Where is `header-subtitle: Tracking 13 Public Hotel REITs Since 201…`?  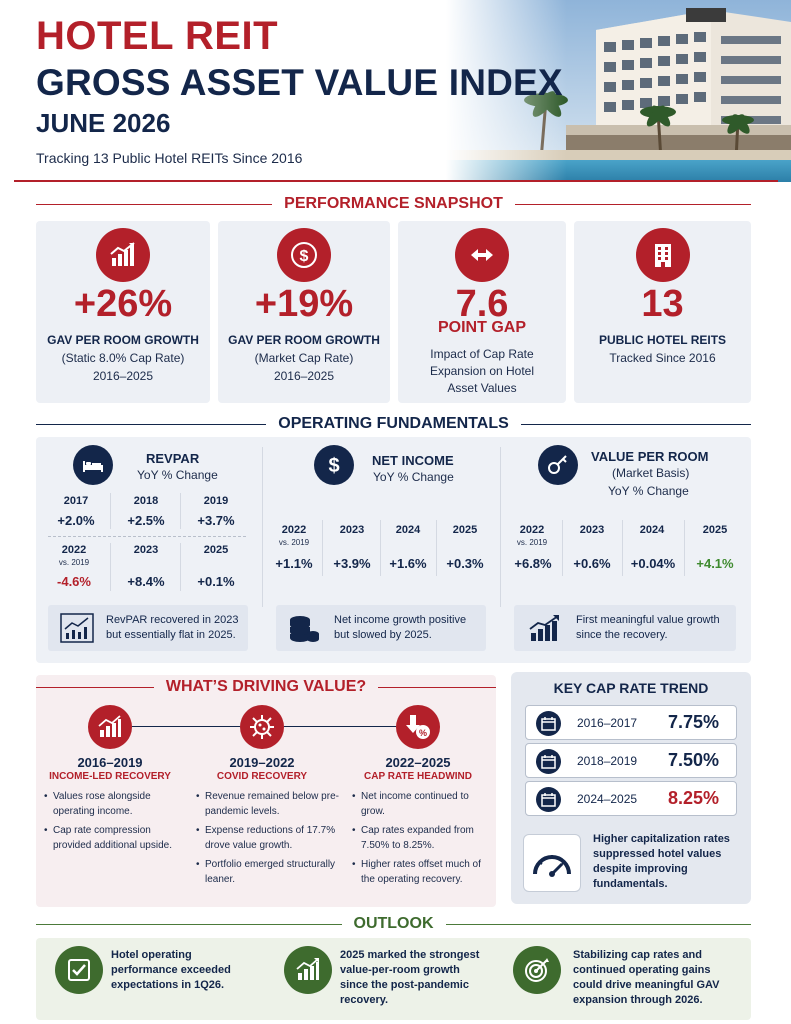
header-subtitle: Tracking 13 Public Hotel REITs Since 201… is located at coordinates (169, 158).